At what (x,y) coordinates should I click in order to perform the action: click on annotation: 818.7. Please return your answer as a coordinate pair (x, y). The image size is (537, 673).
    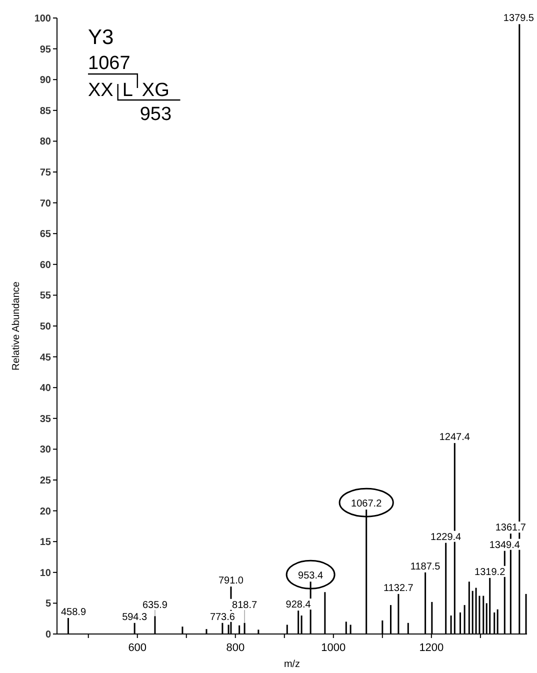
    Looking at the image, I should click on (245, 605).